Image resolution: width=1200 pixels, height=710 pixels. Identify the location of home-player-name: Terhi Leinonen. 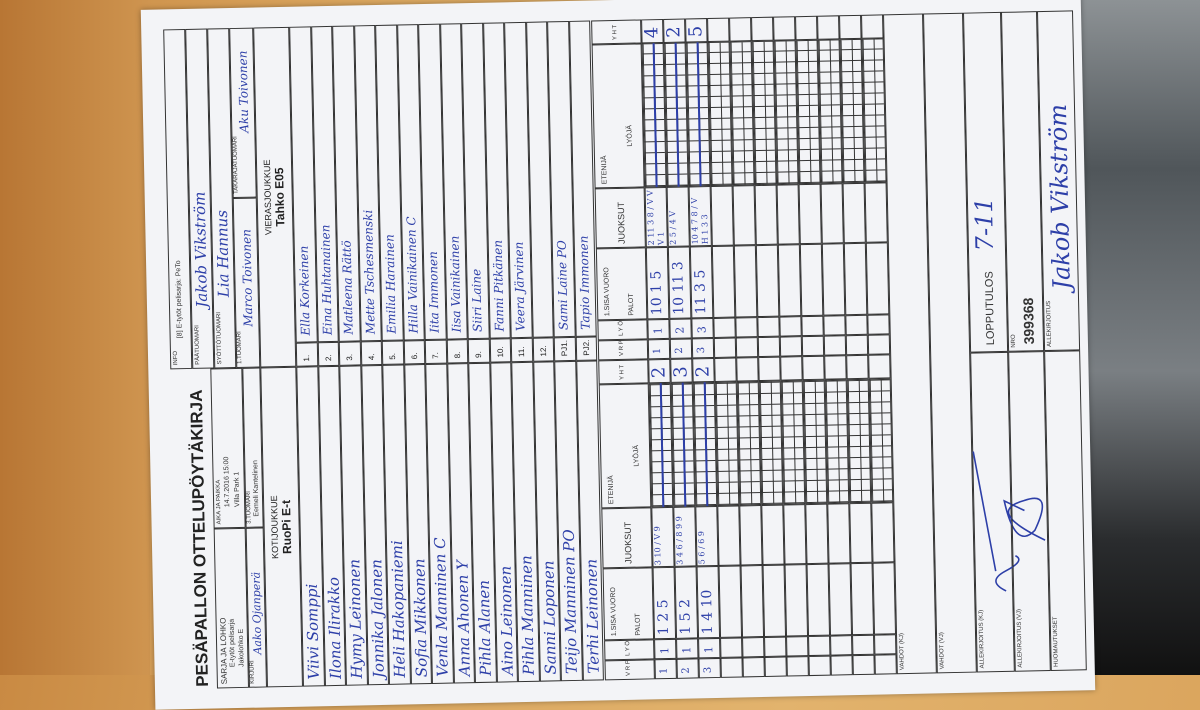
(592, 616).